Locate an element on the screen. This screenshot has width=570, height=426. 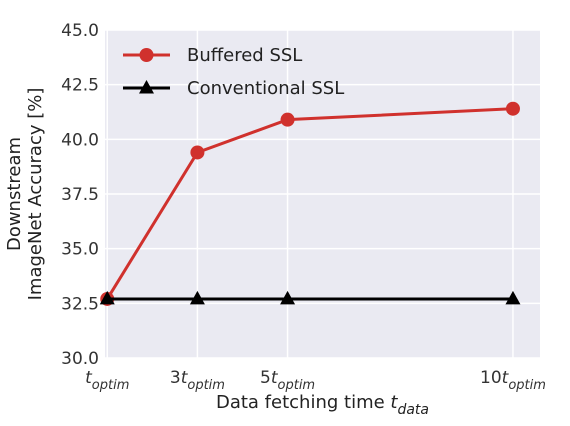
legend-label: Conventional SSL is located at coordinates (265, 88).